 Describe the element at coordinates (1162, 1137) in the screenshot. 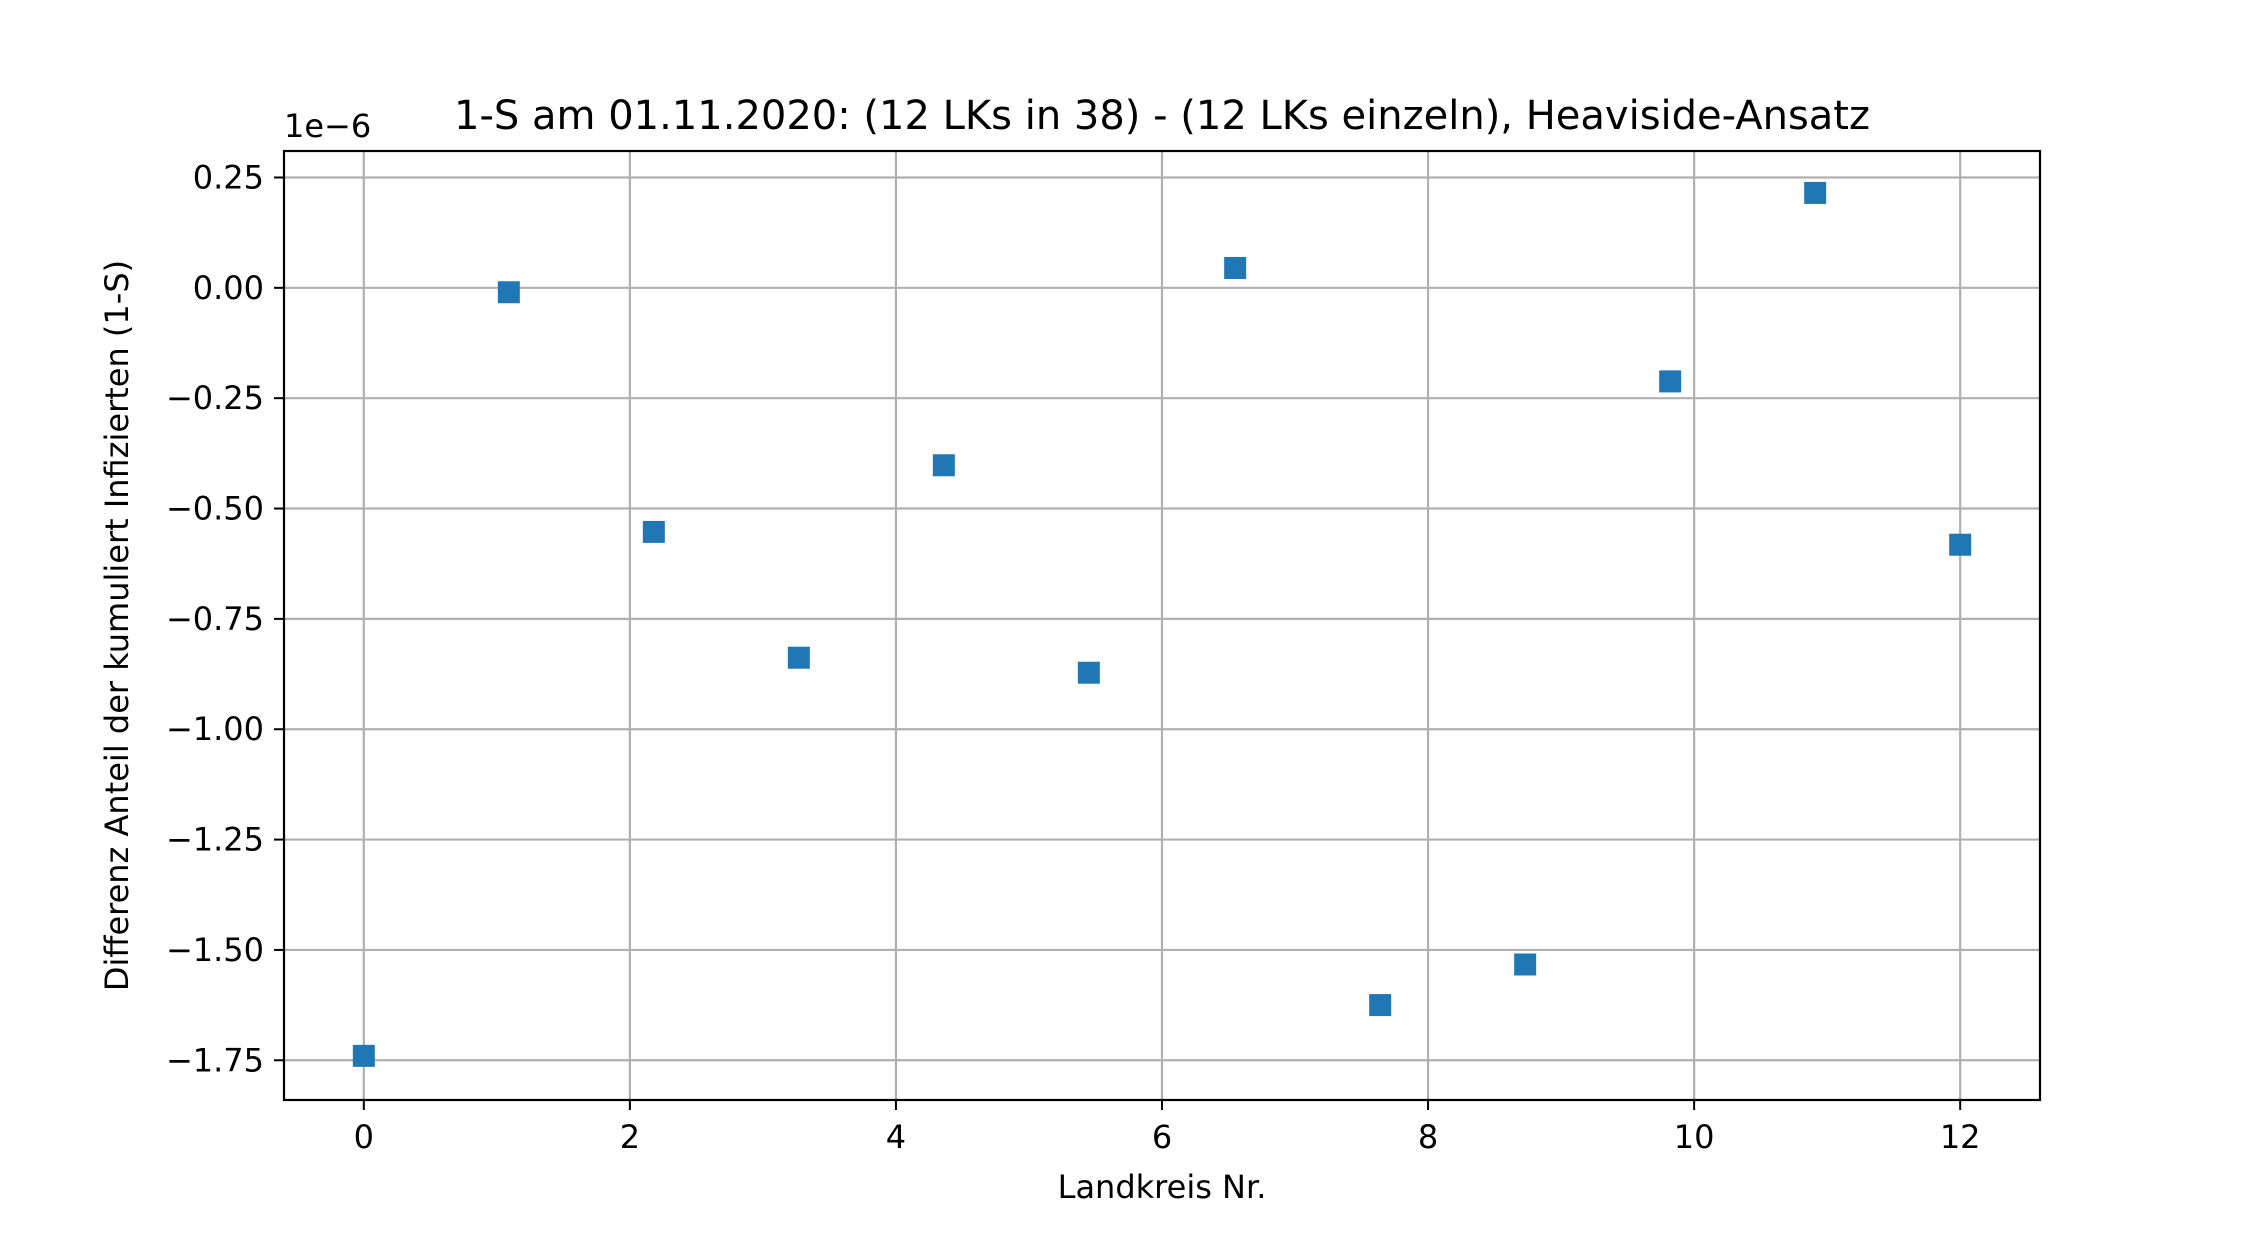

I see `x-tick-label: 6` at that location.